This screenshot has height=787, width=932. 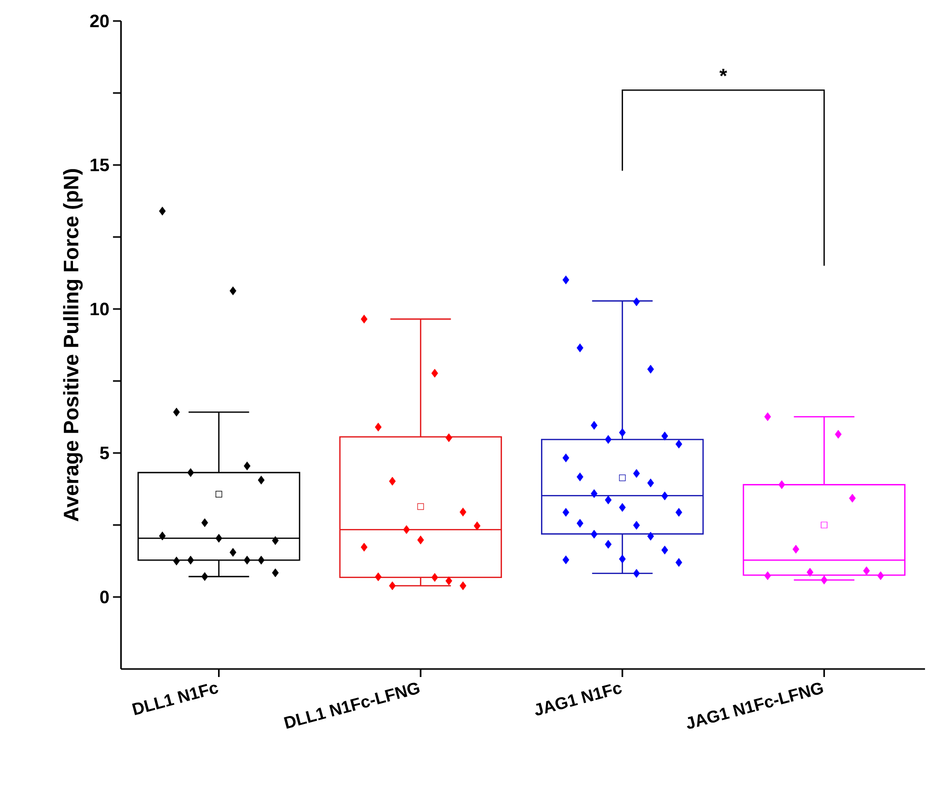 What do you see at coordinates (99, 21) in the screenshot?
I see `y-tick-label: 20` at bounding box center [99, 21].